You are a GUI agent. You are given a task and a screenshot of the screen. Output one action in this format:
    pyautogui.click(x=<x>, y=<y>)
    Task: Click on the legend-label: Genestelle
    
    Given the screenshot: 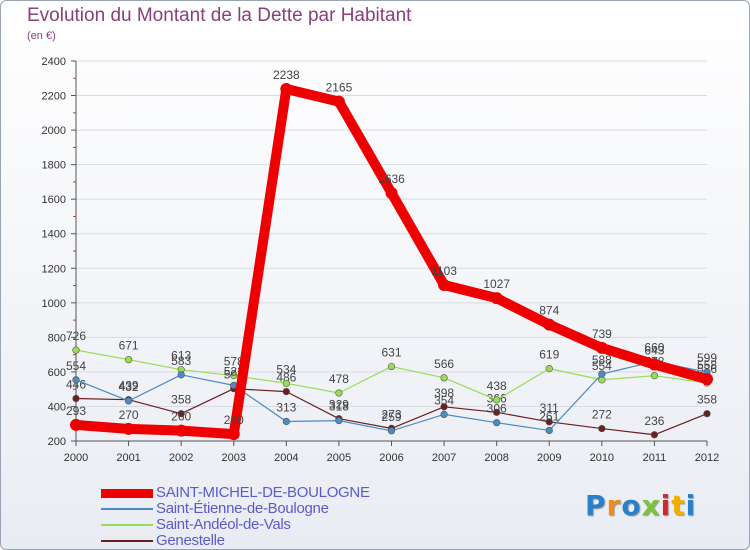 What is the action you would take?
    pyautogui.click(x=190, y=540)
    